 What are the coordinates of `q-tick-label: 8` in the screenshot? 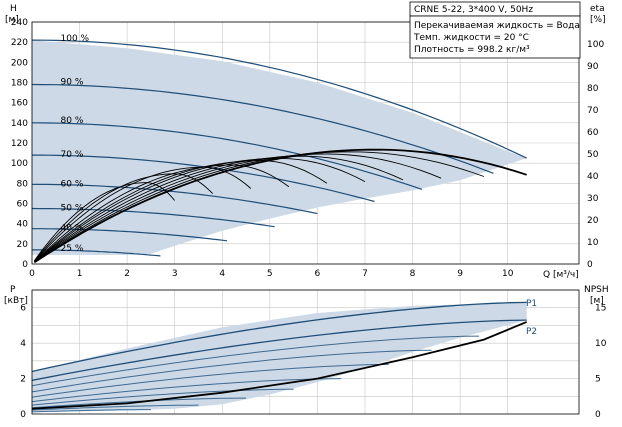 It's located at (413, 274).